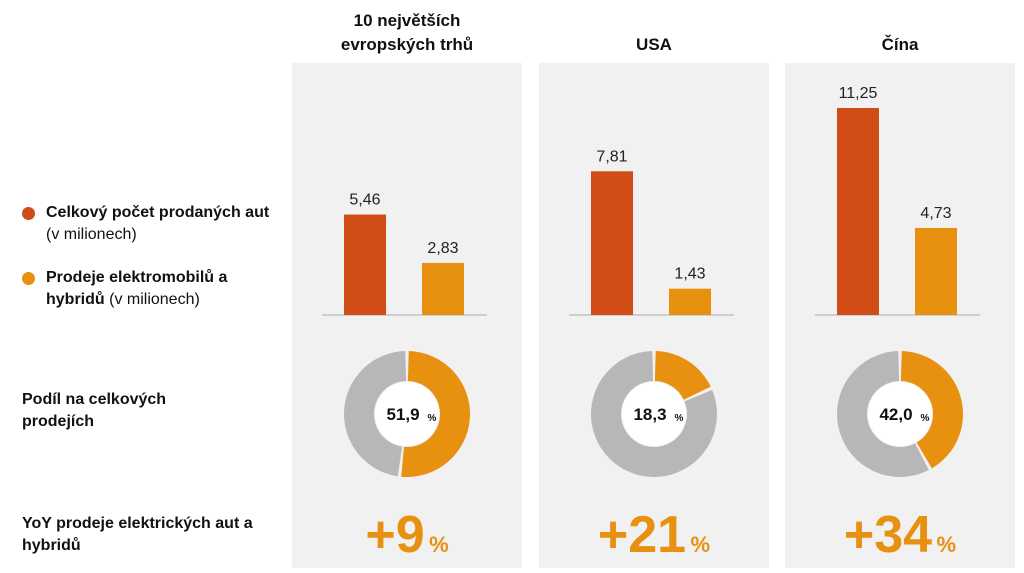  What do you see at coordinates (152, 299) in the screenshot?
I see `legend-unit-ev: (v milionech)` at bounding box center [152, 299].